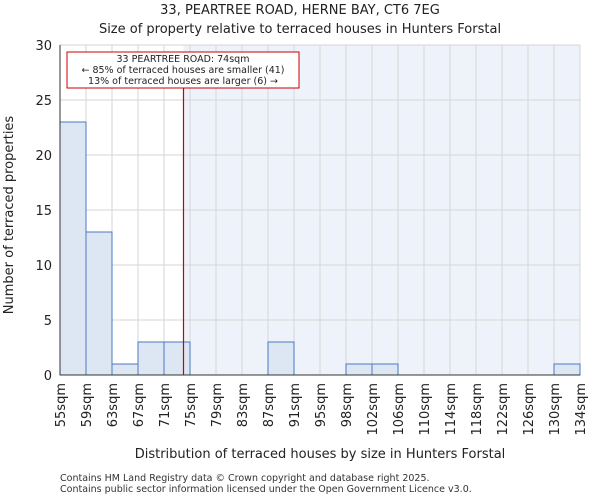 The width and height of the screenshot is (600, 500). What do you see at coordinates (139, 405) in the screenshot?
I see `x-tick-label: 67sqm` at bounding box center [139, 405].